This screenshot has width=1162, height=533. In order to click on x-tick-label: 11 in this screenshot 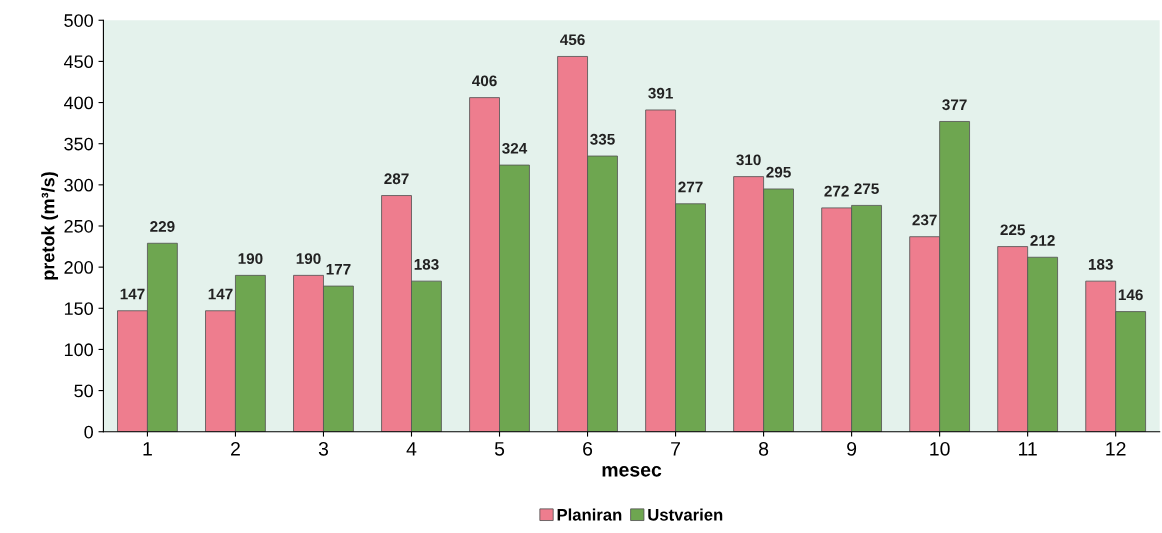, I will do `click(1028, 449)`.